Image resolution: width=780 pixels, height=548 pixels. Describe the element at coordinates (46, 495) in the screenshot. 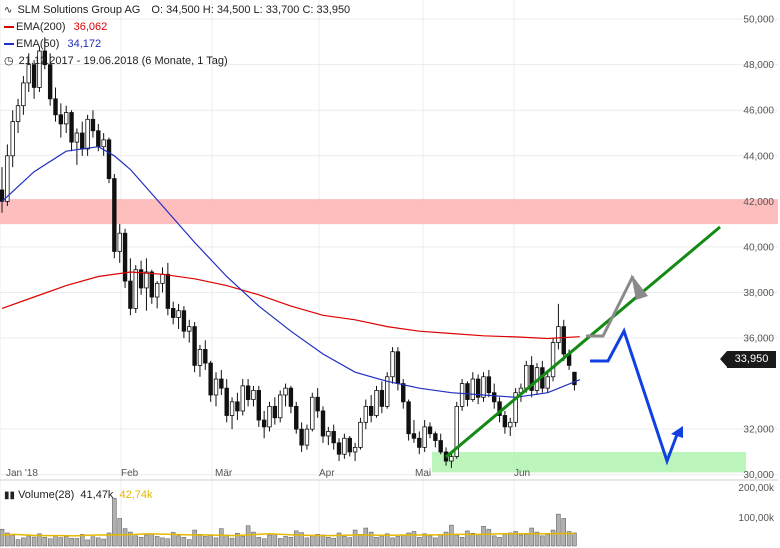

I see `volume-label: Volume(28)` at that location.